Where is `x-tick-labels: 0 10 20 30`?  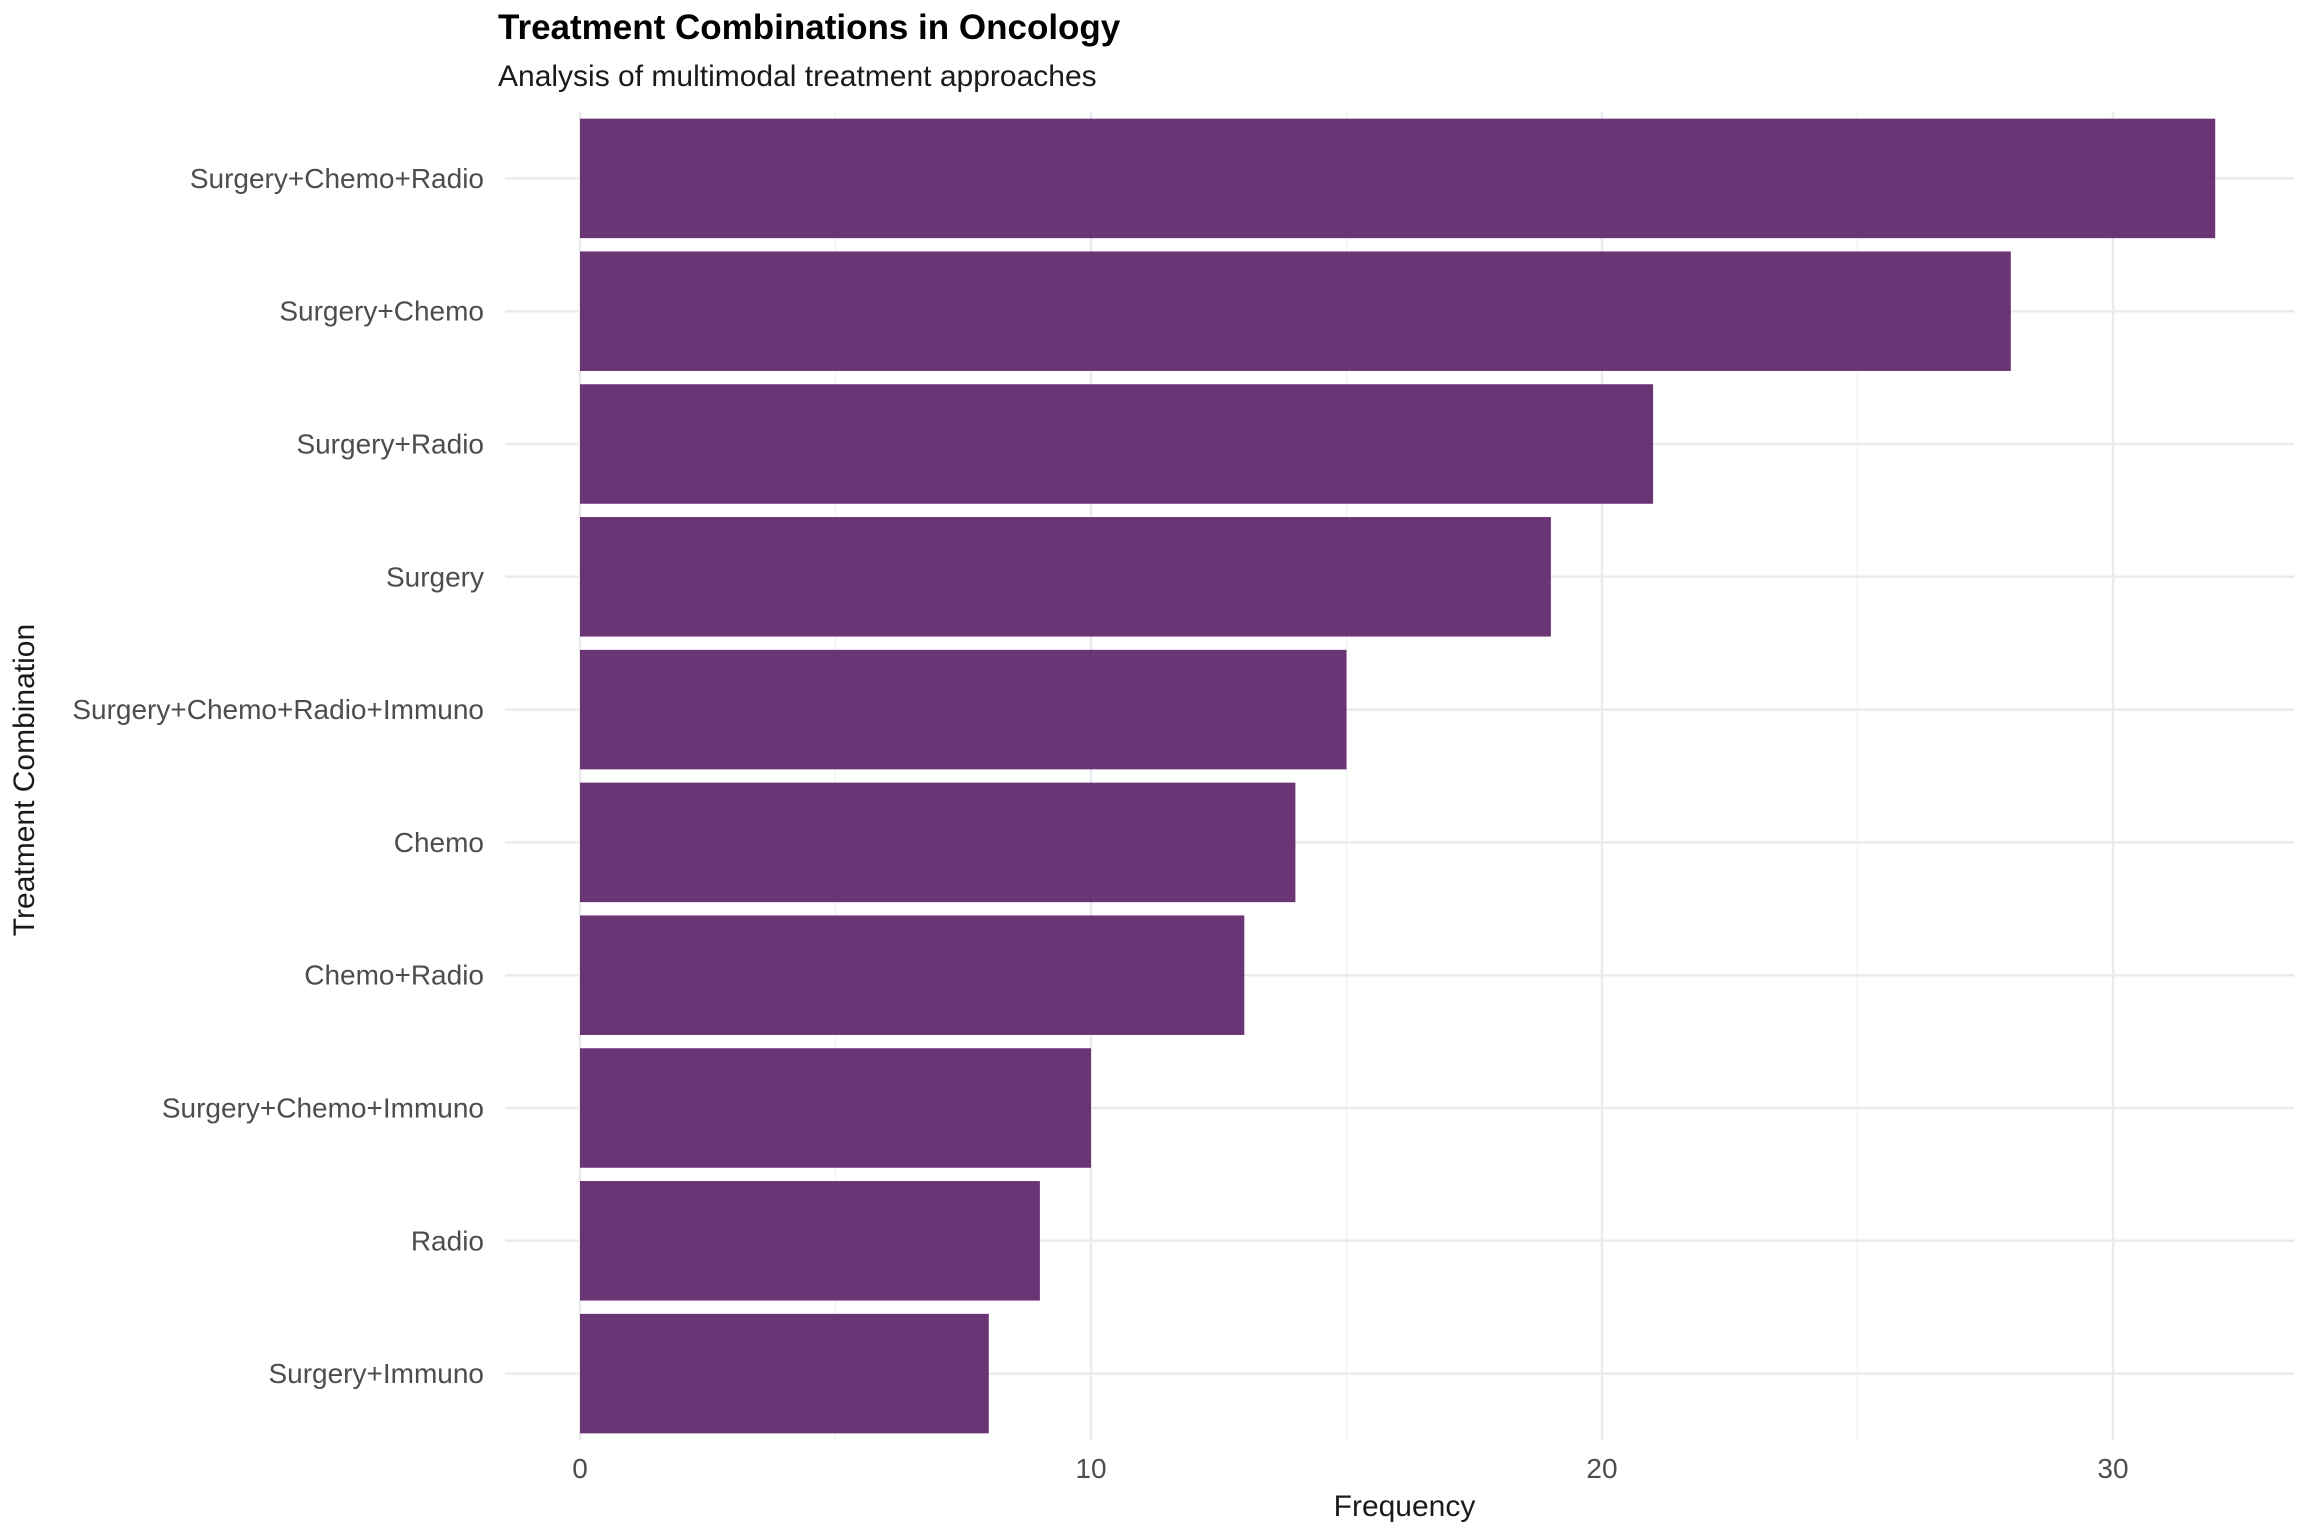 x-tick-labels: 0 10 20 30 is located at coordinates (1350, 1468).